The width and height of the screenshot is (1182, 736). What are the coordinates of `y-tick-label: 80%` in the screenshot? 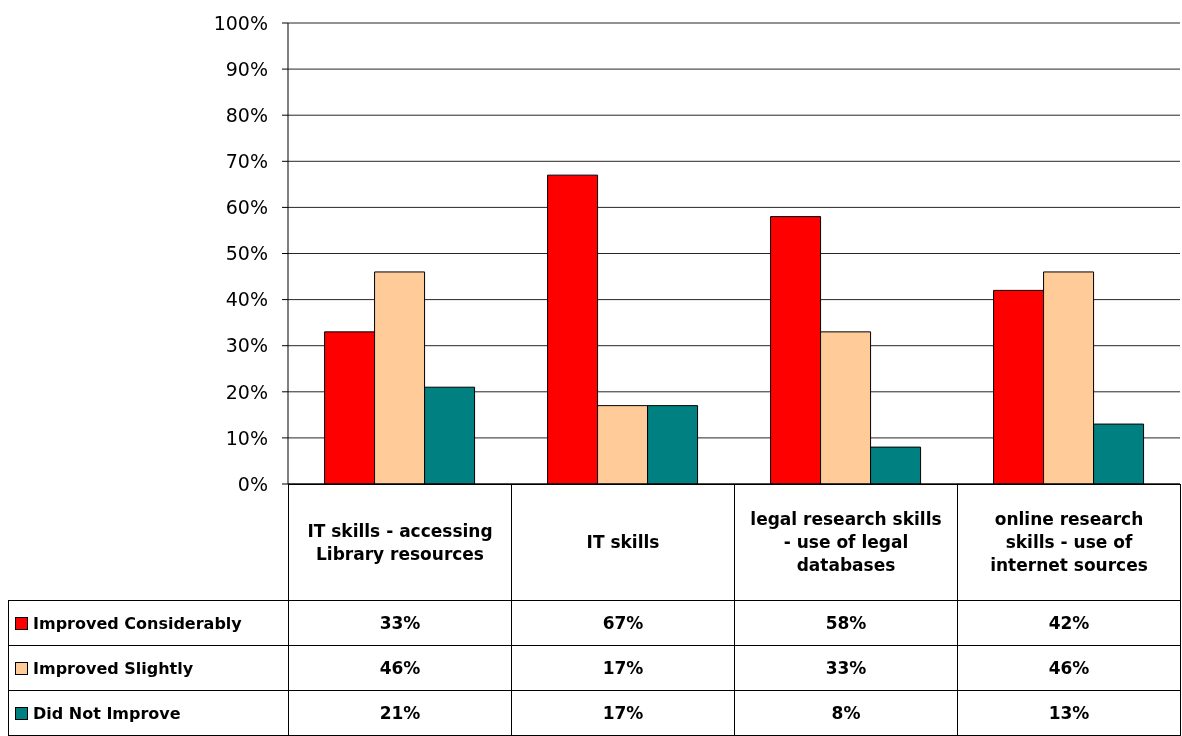 It's located at (246, 114).